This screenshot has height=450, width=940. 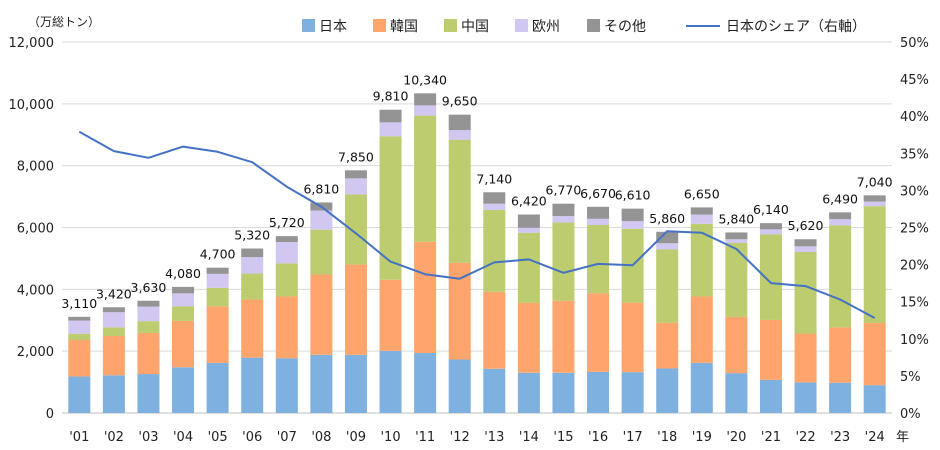 What do you see at coordinates (475, 27) in the screenshot?
I see `legend-label: 中国` at bounding box center [475, 27].